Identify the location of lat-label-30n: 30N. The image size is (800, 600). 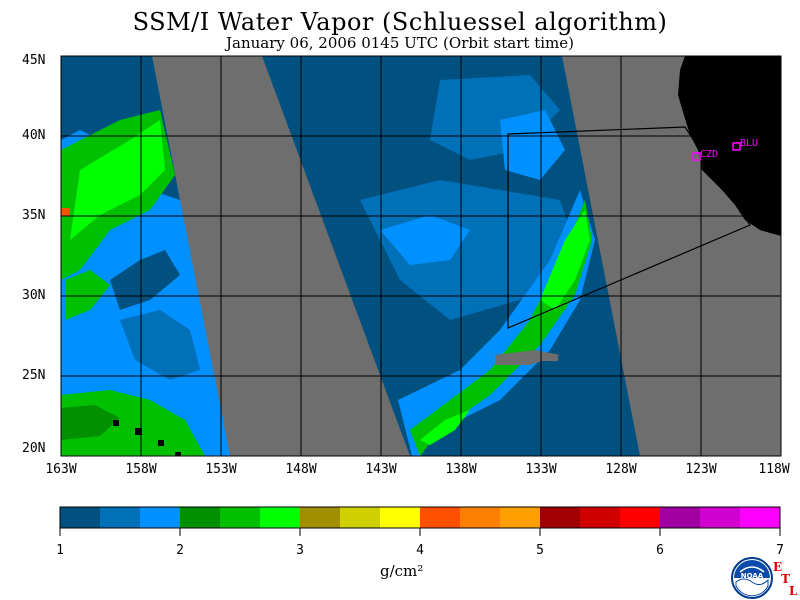
(34, 295).